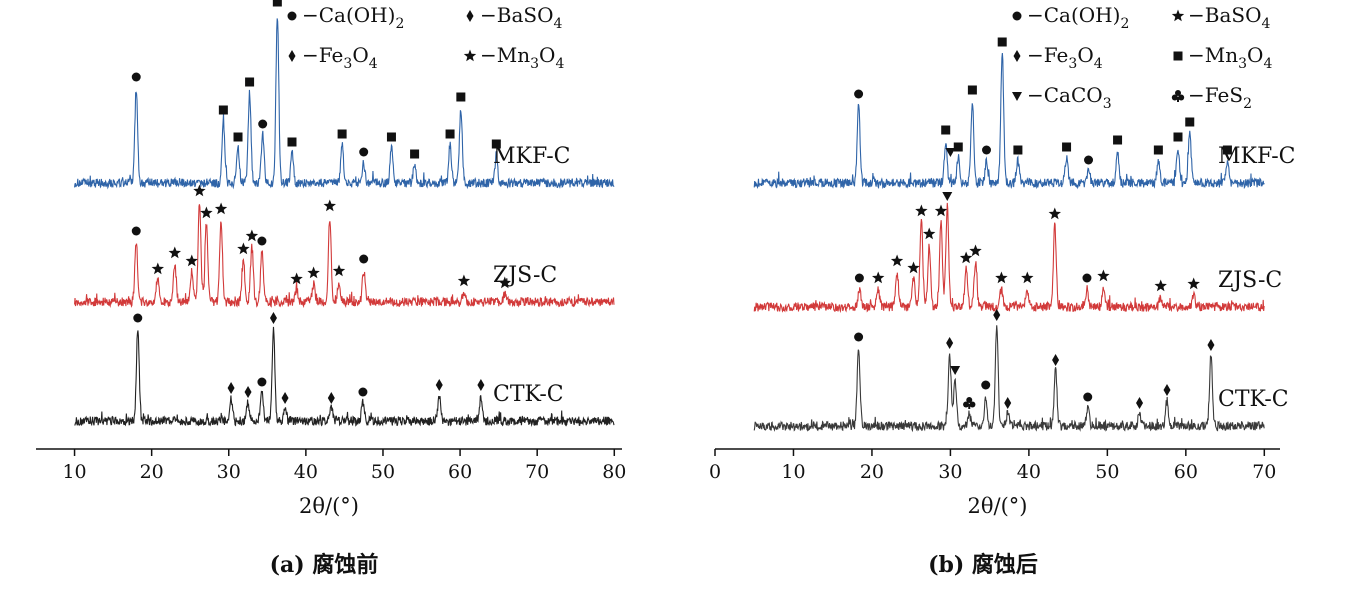 The height and width of the screenshot is (590, 1353). Describe the element at coordinates (1029, 472) in the screenshot. I see `x-tick-label: 40` at that location.